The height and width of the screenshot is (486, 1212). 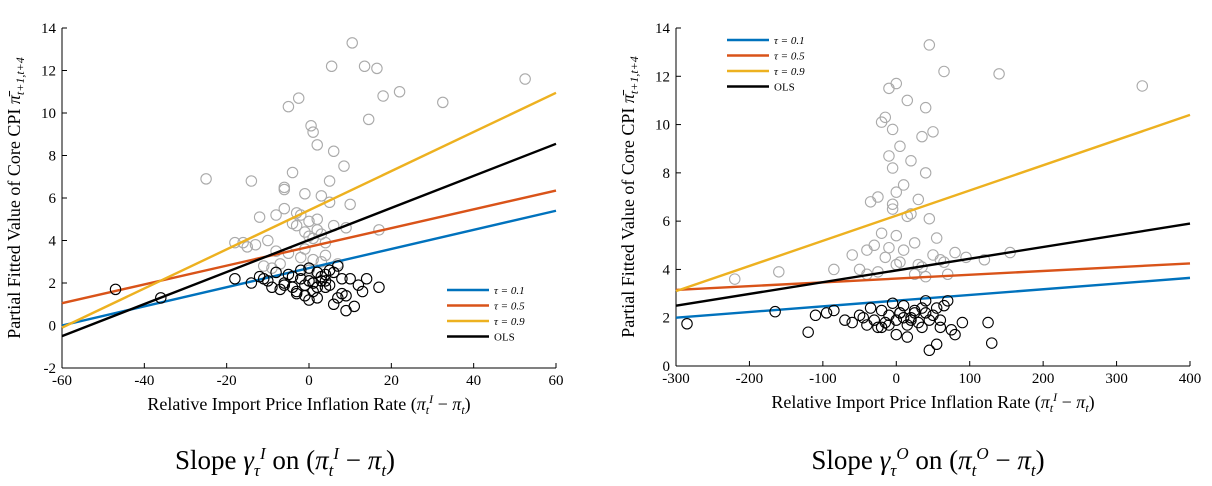 I want to click on x-tick-label: -20, so click(x=227, y=381).